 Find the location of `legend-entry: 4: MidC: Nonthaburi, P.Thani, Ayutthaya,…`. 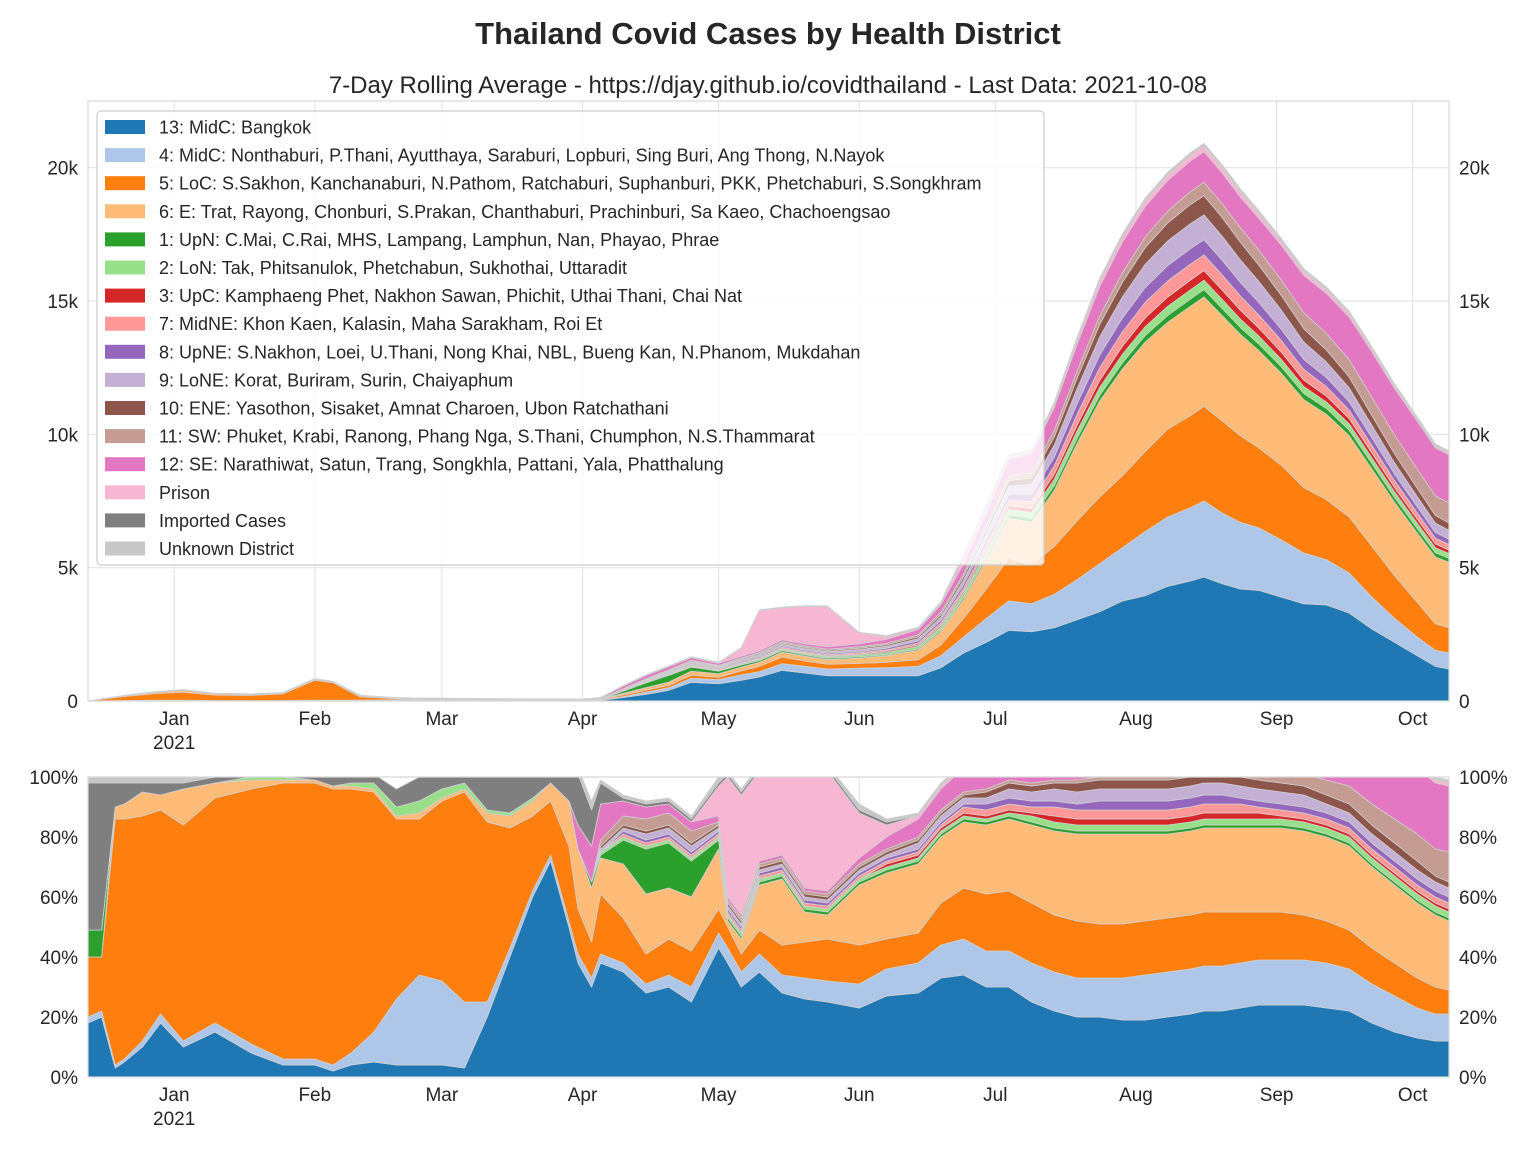

legend-entry: 4: MidC: Nonthaburi, P.Thani, Ayutthaya,… is located at coordinates (522, 156).